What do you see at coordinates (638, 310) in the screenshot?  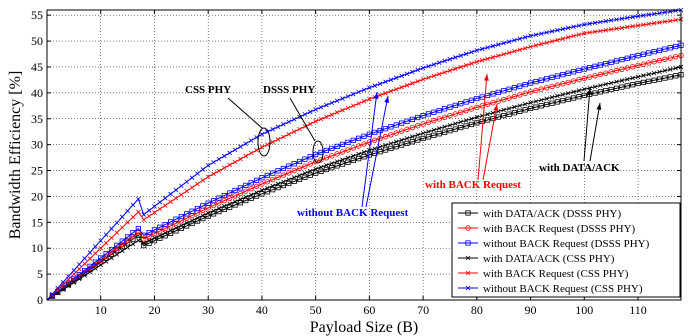 I see `x-tick-label: 110` at bounding box center [638, 310].